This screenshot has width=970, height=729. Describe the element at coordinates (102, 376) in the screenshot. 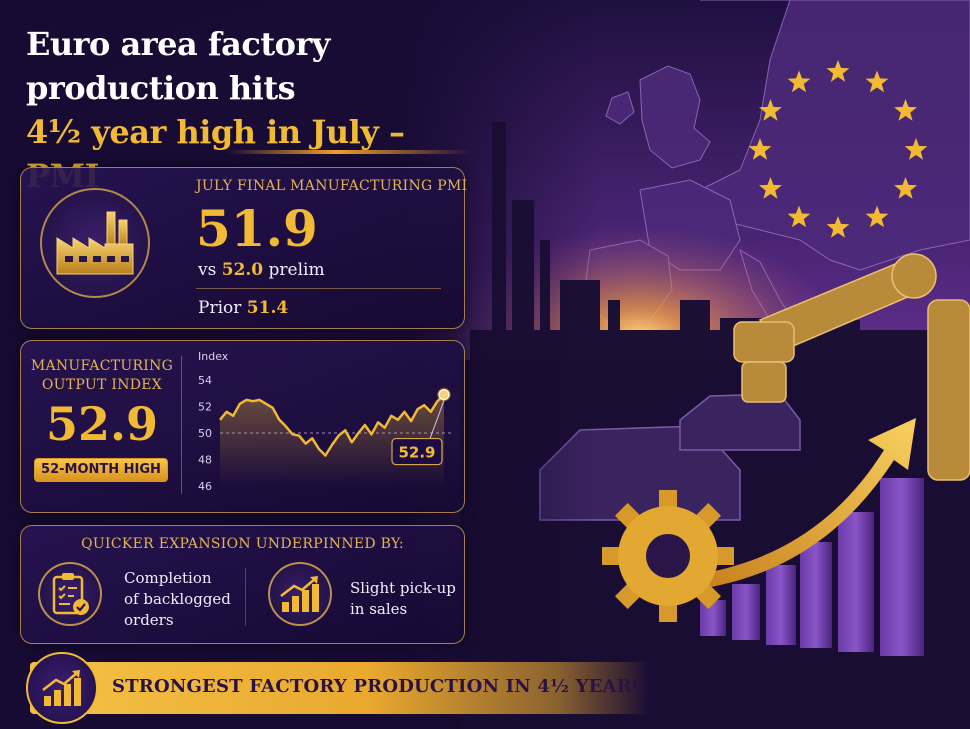

I see `output-label: MANUFACTURING OUTPUT INDEX` at that location.